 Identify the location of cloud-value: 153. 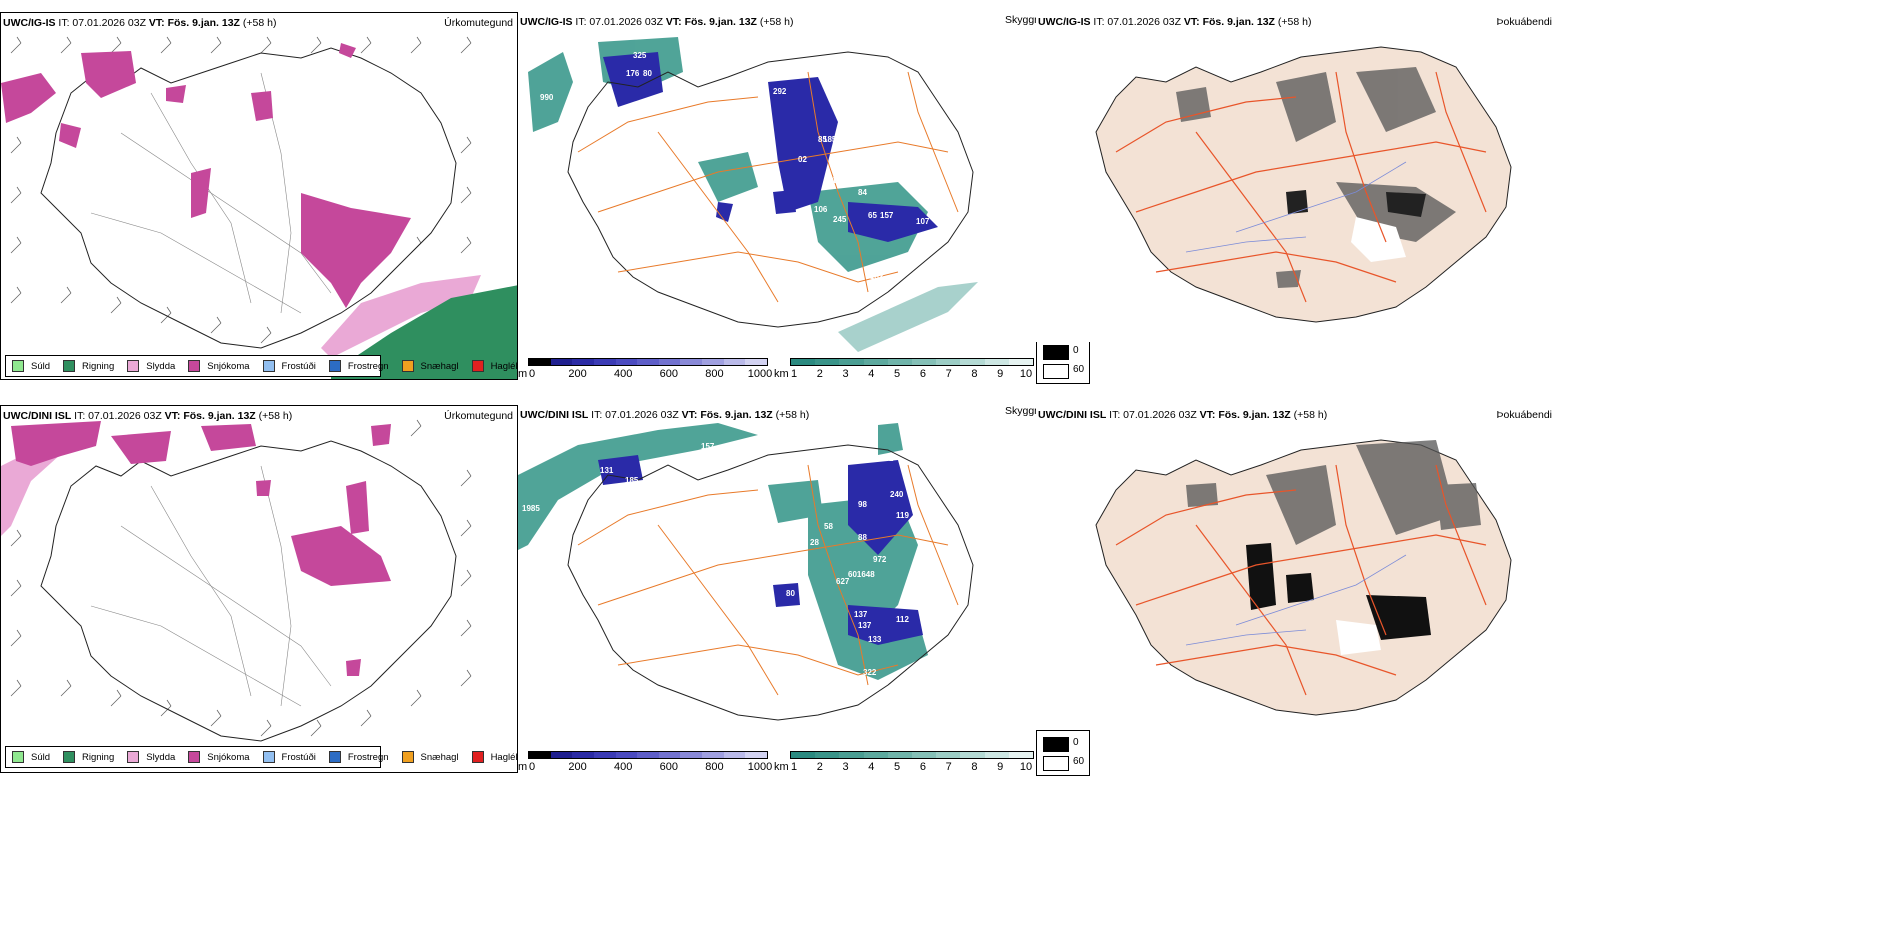
(847, 169).